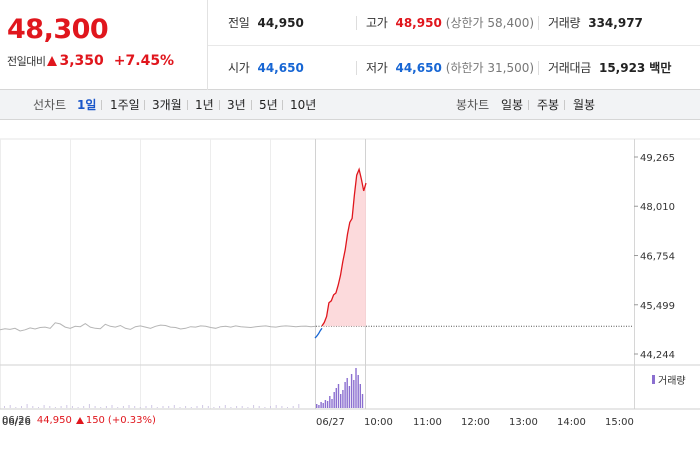  What do you see at coordinates (377, 68) in the screenshot?
I see `low-label: 저가` at bounding box center [377, 68].